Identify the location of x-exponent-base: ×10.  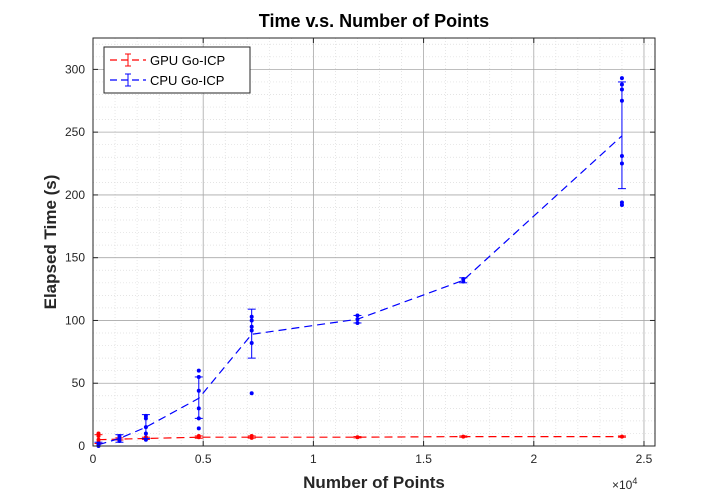
(622, 485).